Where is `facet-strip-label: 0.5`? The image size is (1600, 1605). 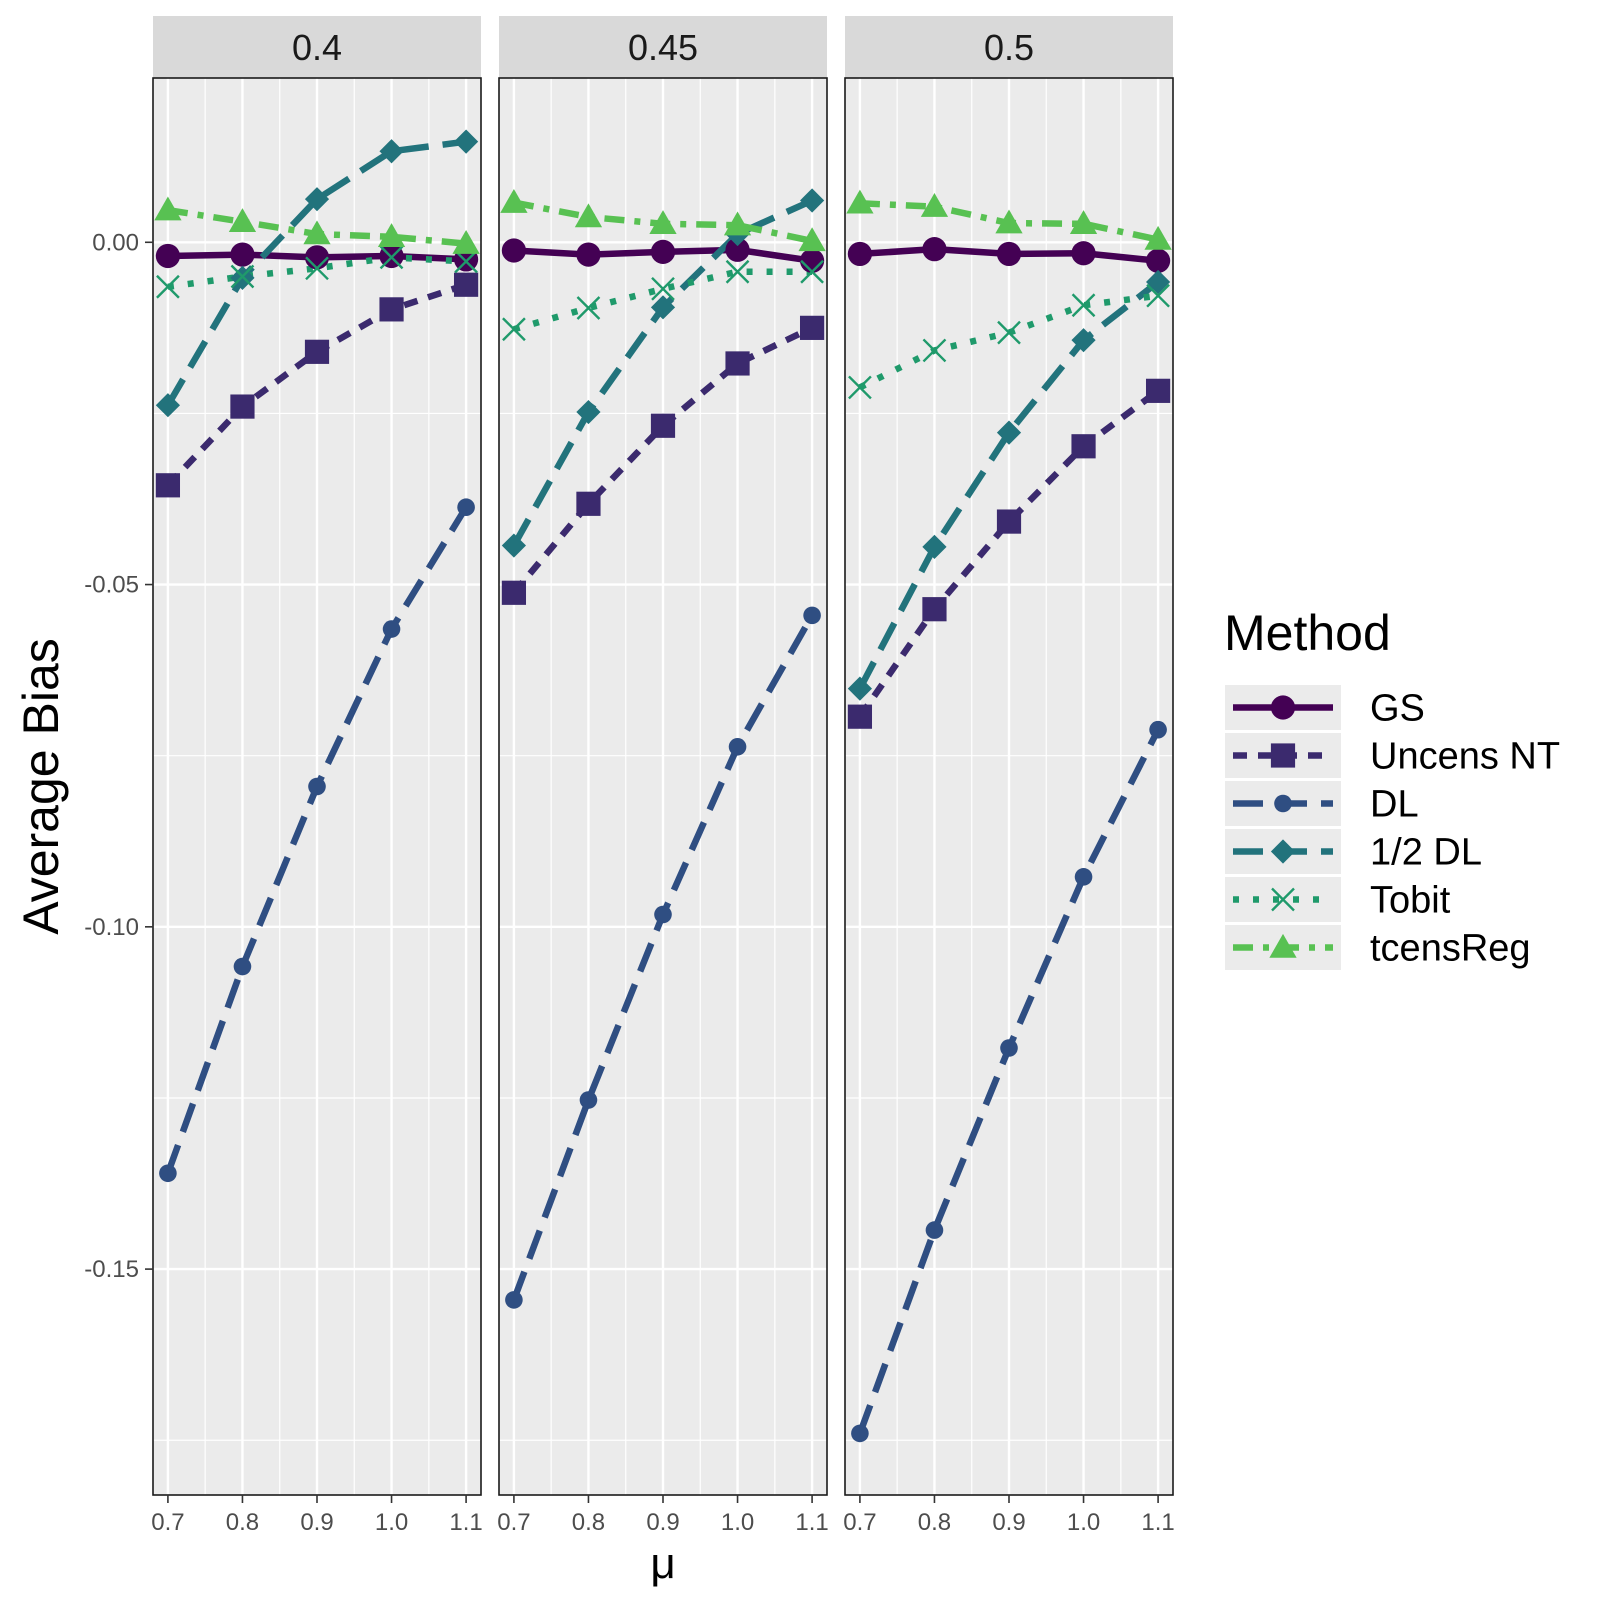
facet-strip-label: 0.5 is located at coordinates (1009, 47).